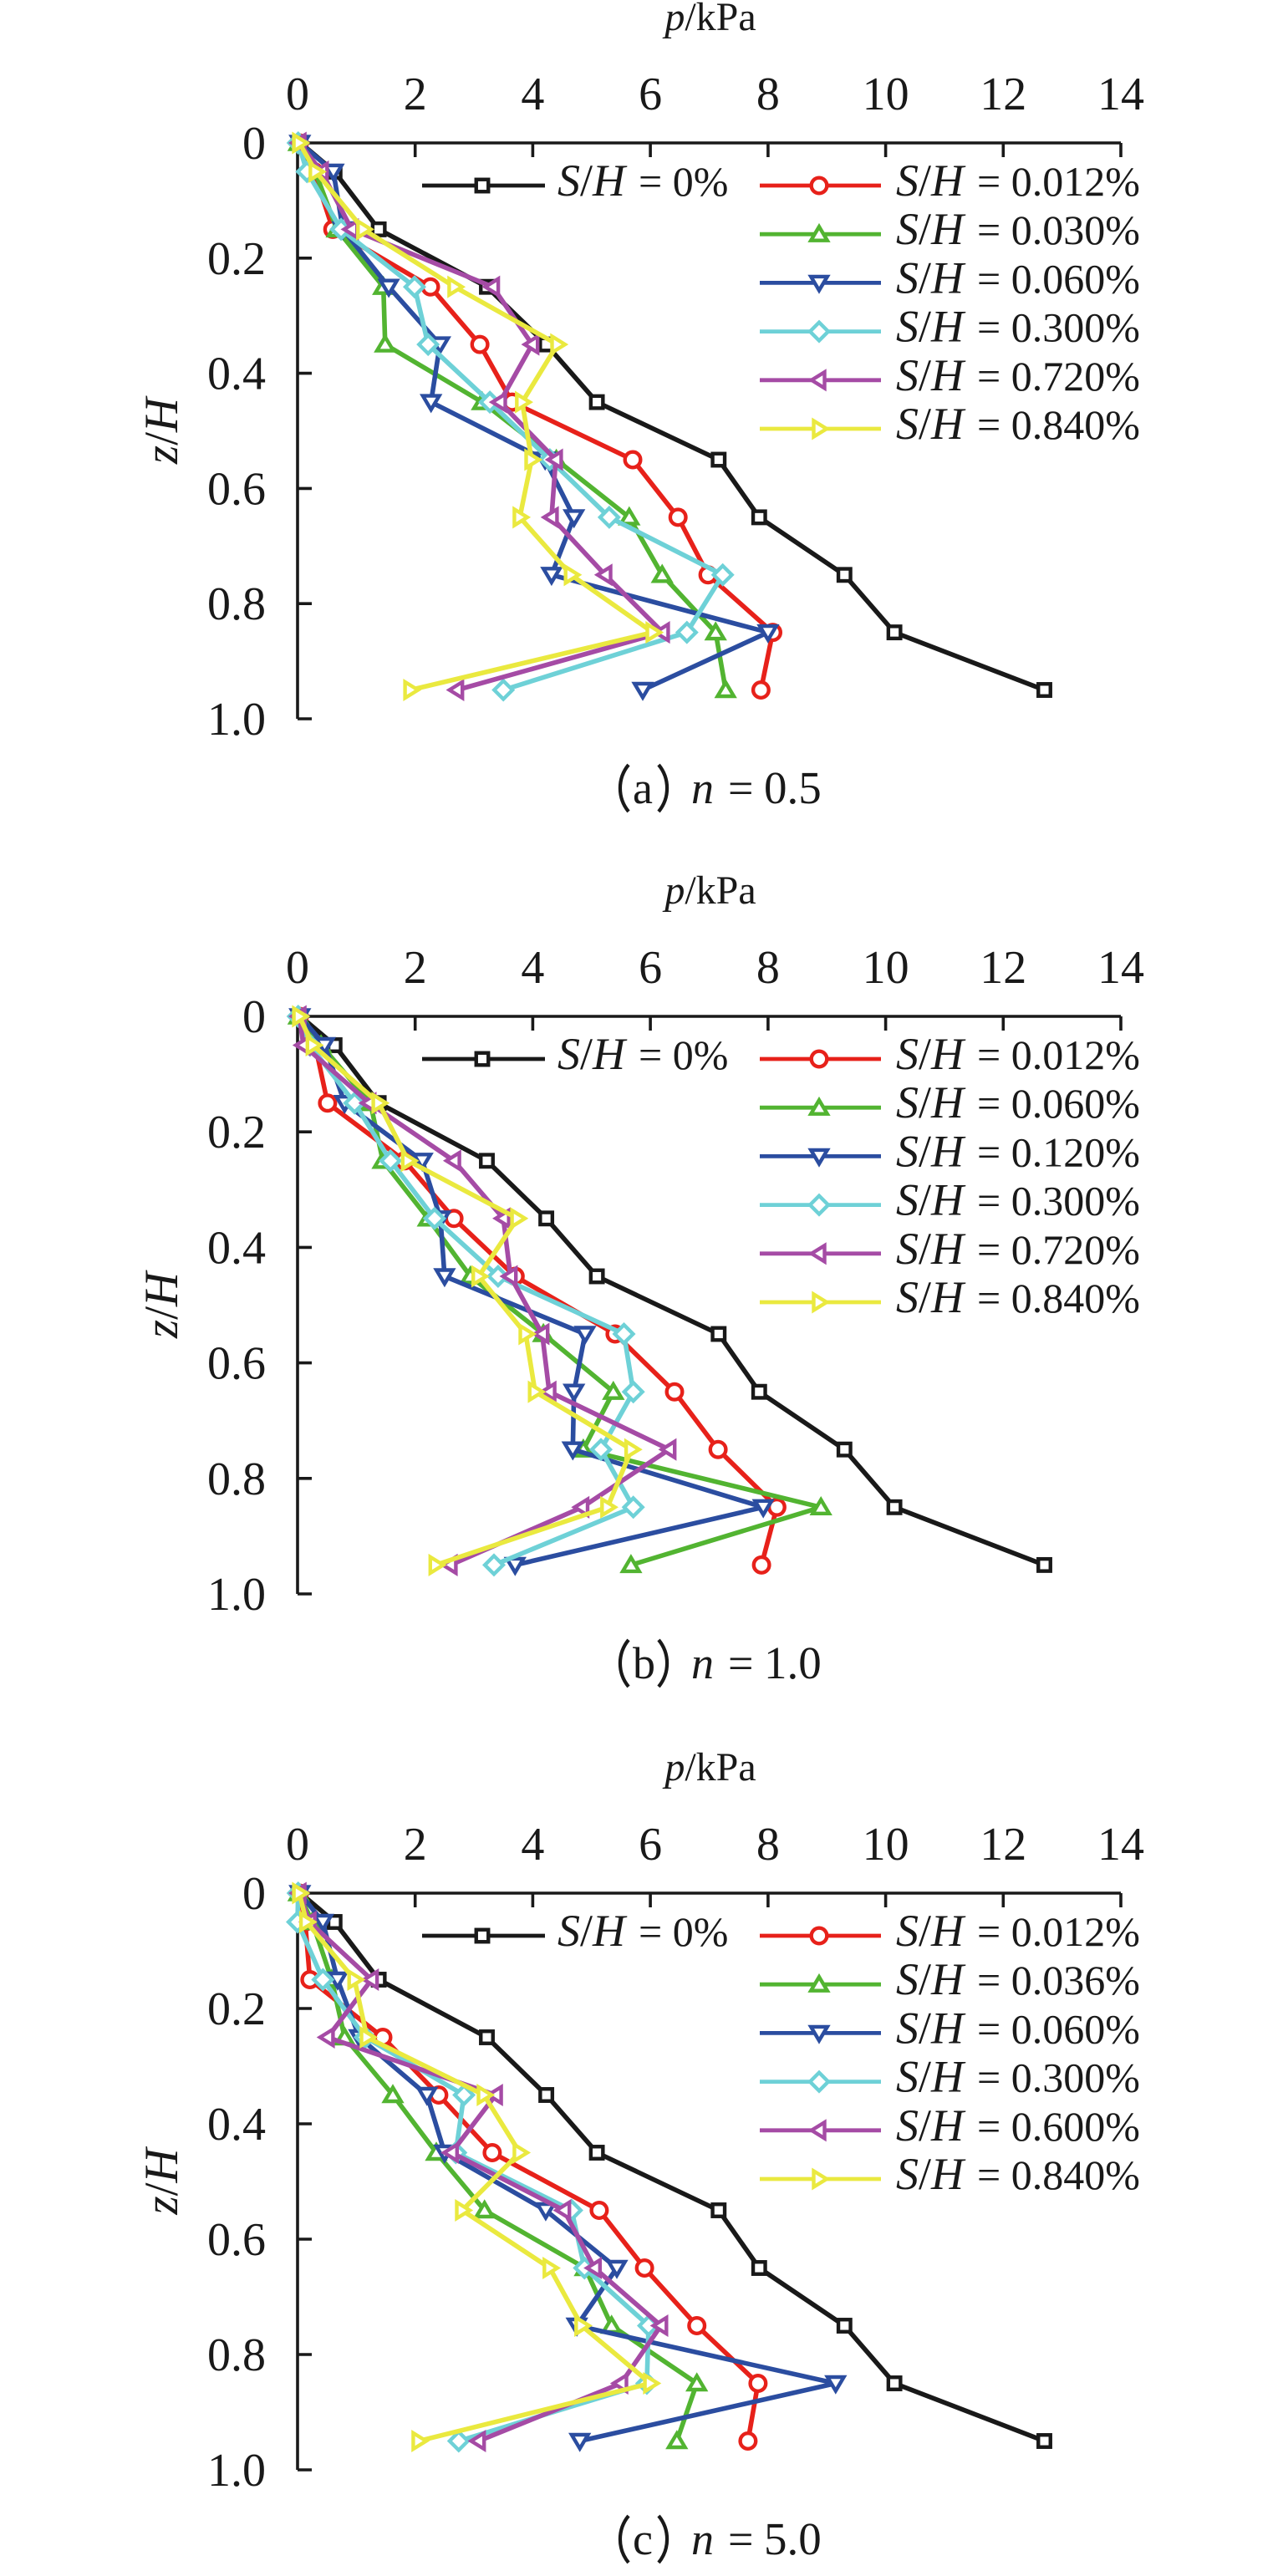 The height and width of the screenshot is (2576, 1283). Describe the element at coordinates (1058, 229) in the screenshot. I see `svg-text: = 0.030%` at that location.